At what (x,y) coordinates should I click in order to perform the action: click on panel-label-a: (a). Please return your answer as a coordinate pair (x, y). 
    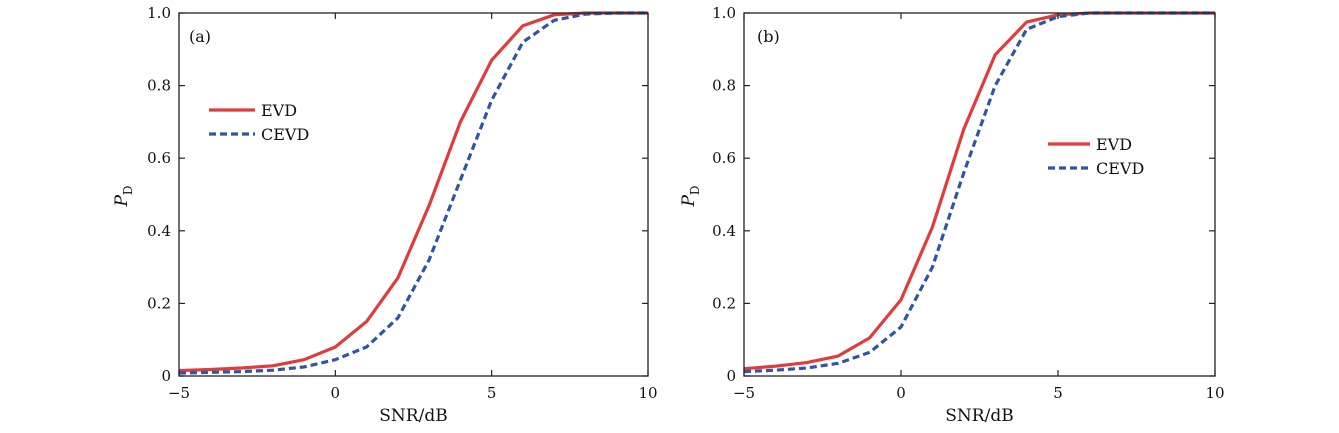
    Looking at the image, I should click on (200, 36).